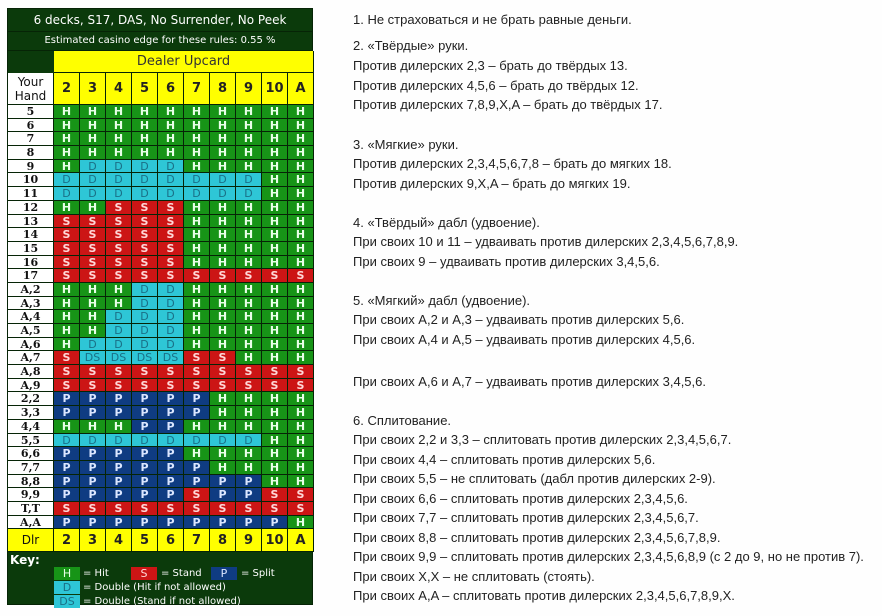  What do you see at coordinates (31, 413) in the screenshot?
I see `hand-label: 3,3` at bounding box center [31, 413].